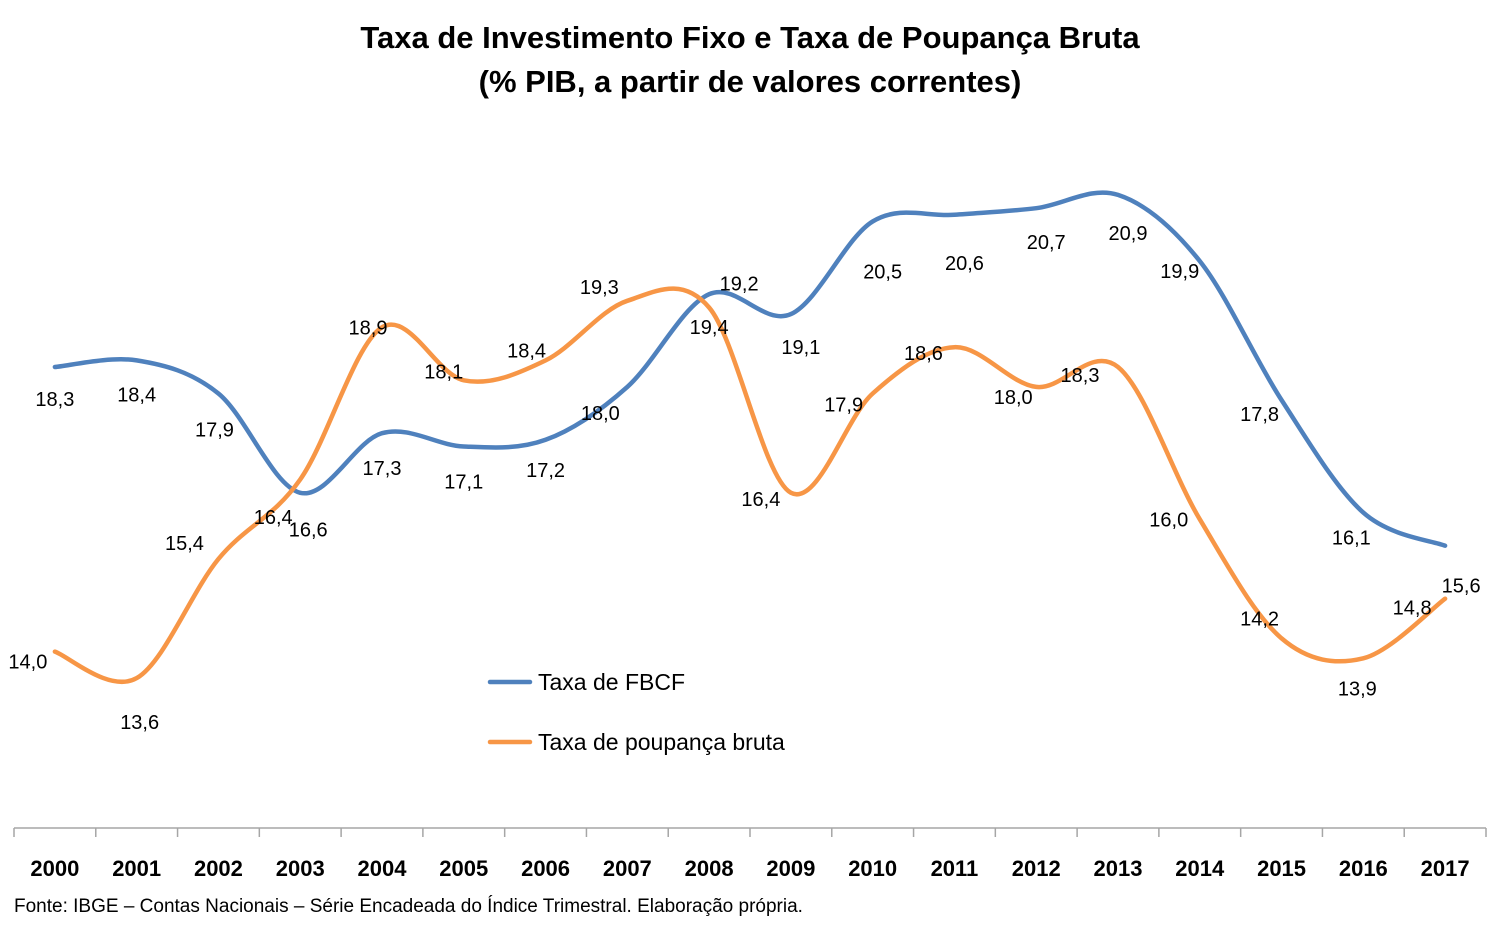 This screenshot has width=1500, height=928. Describe the element at coordinates (872, 868) in the screenshot. I see `x-tick-label: 2010` at that location.